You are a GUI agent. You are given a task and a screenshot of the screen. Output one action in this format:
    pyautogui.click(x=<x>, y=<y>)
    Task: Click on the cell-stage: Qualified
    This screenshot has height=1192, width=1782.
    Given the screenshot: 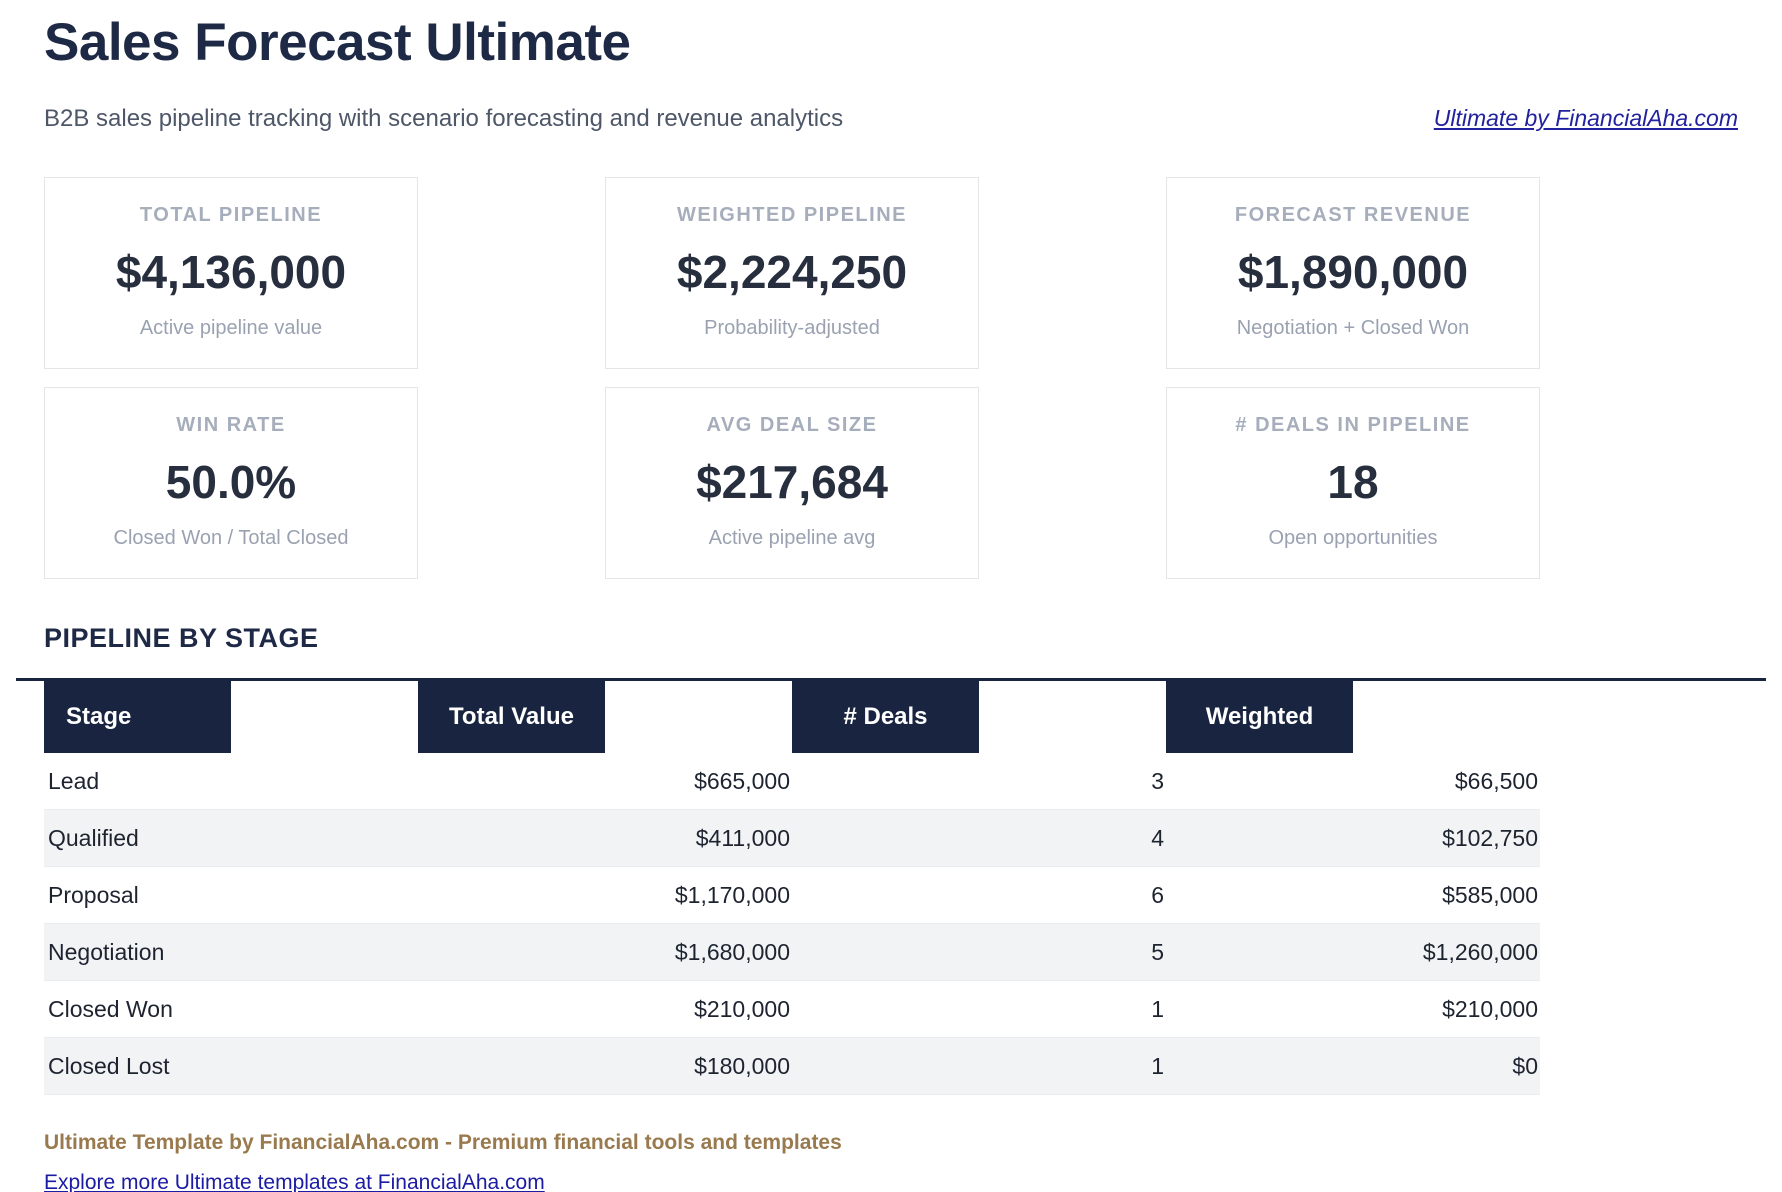 What is the action you would take?
    pyautogui.click(x=93, y=837)
    